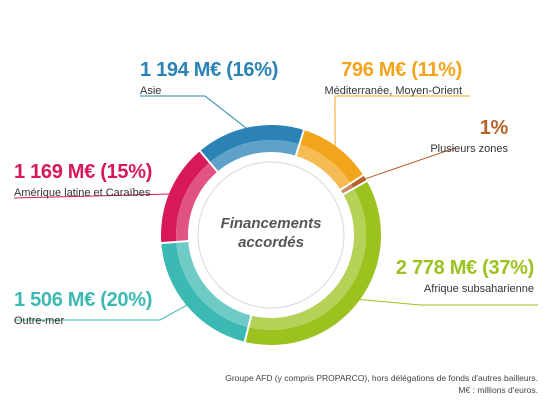  I want to click on slice-am-rique-latine-et-cara-bes, so click(185, 197).